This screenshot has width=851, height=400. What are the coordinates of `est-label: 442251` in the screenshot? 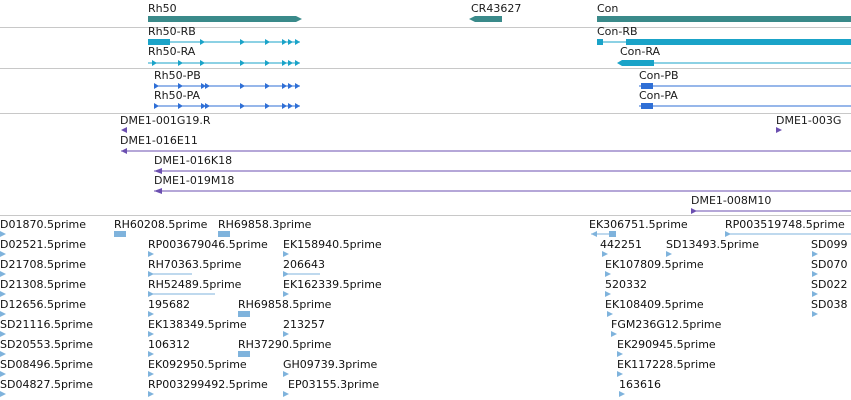 It's located at (621, 244).